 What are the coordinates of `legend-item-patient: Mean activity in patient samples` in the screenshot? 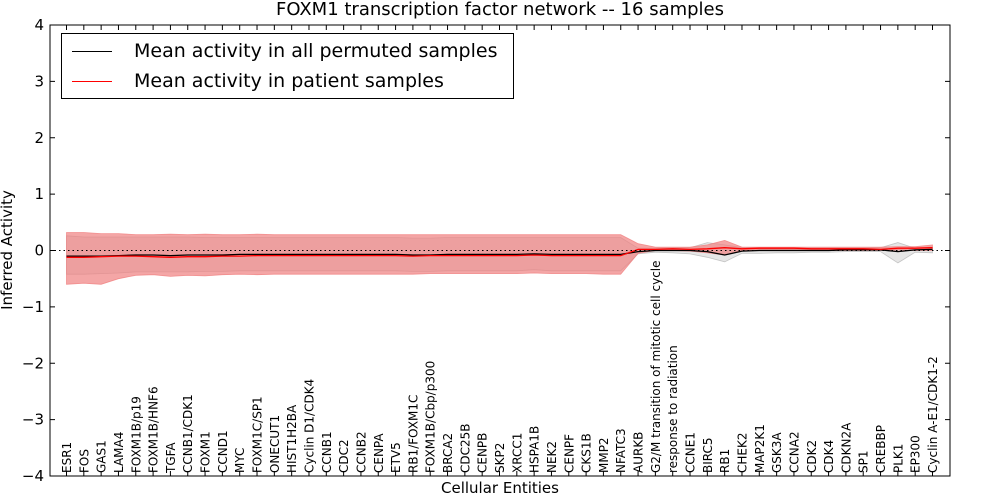 It's located at (258, 81).